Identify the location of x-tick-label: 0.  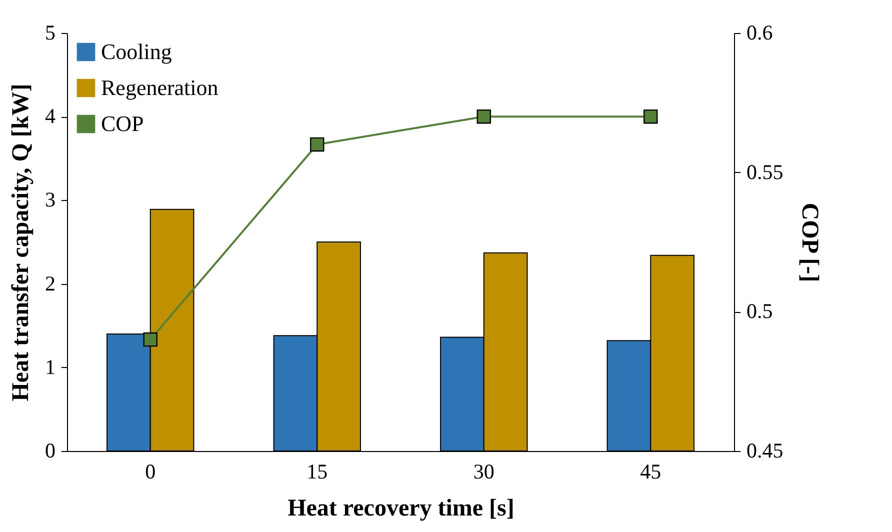
(150, 472).